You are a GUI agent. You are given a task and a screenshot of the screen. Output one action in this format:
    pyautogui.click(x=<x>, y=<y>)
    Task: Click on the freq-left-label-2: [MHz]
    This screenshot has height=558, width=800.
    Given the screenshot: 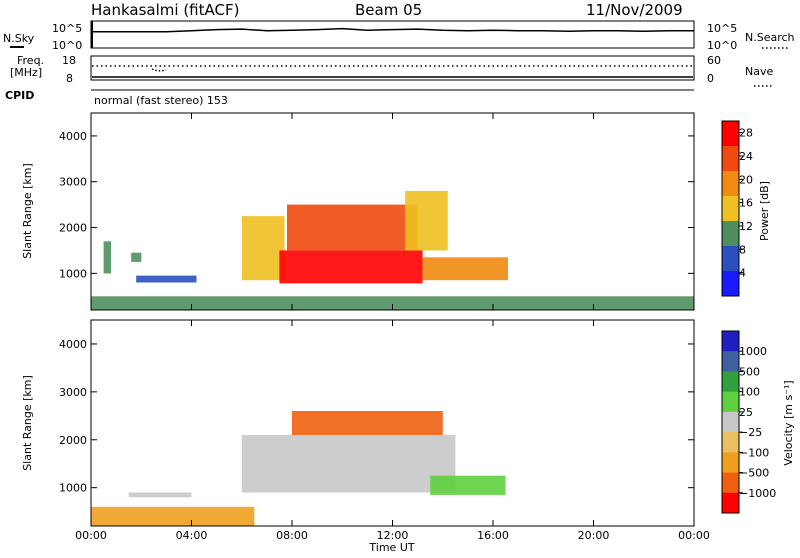 What is the action you would take?
    pyautogui.click(x=26, y=72)
    